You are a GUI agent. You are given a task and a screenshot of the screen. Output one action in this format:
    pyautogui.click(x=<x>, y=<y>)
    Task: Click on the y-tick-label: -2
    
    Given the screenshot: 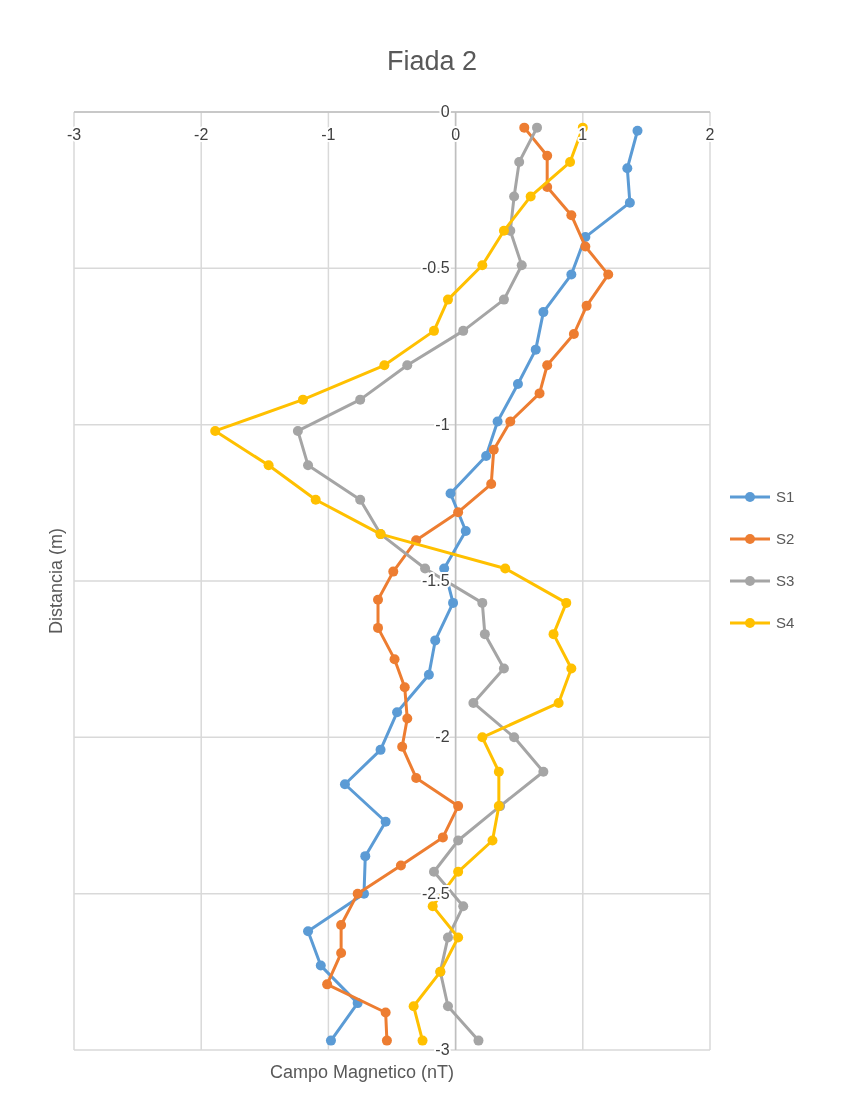 What is the action you would take?
    pyautogui.click(x=442, y=737)
    